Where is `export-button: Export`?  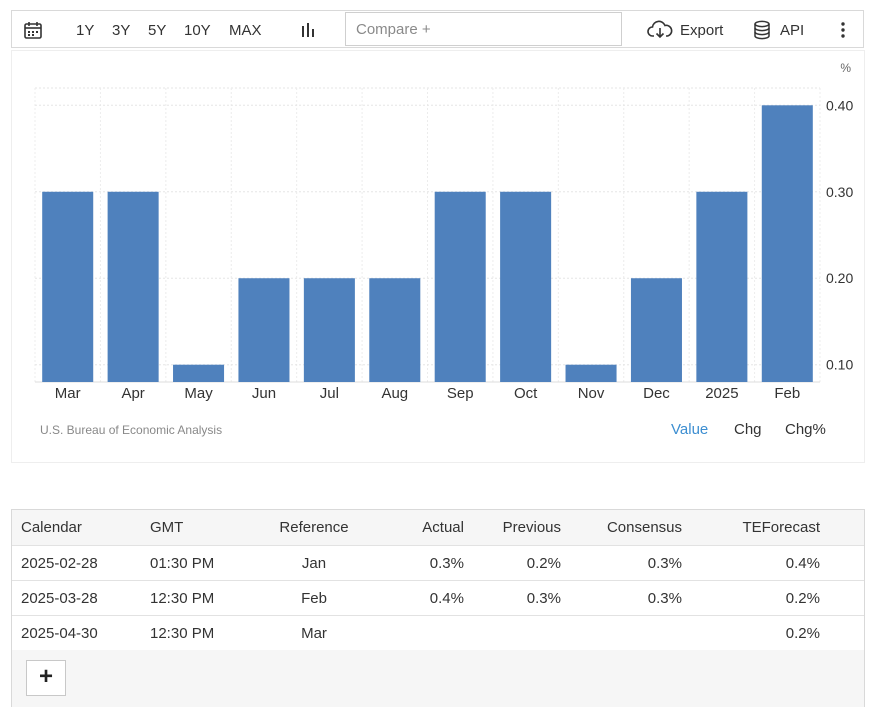
export-button: Export is located at coordinates (685, 30).